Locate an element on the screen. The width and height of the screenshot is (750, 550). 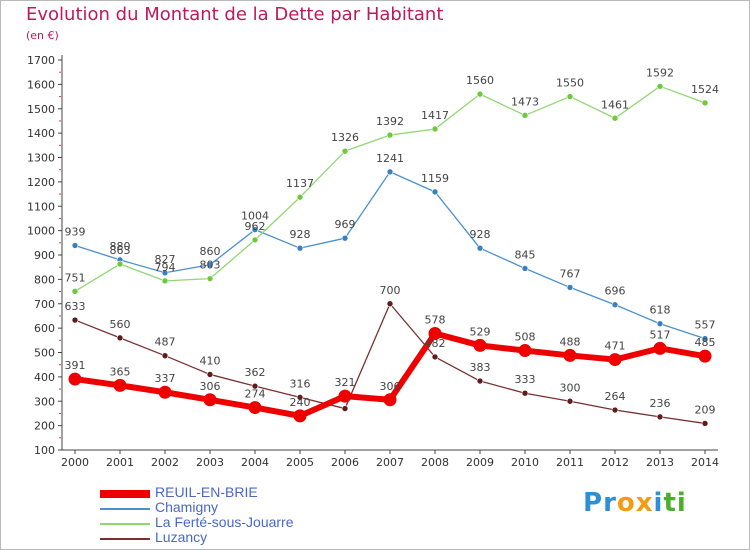
data-label: 863 is located at coordinates (120, 250).